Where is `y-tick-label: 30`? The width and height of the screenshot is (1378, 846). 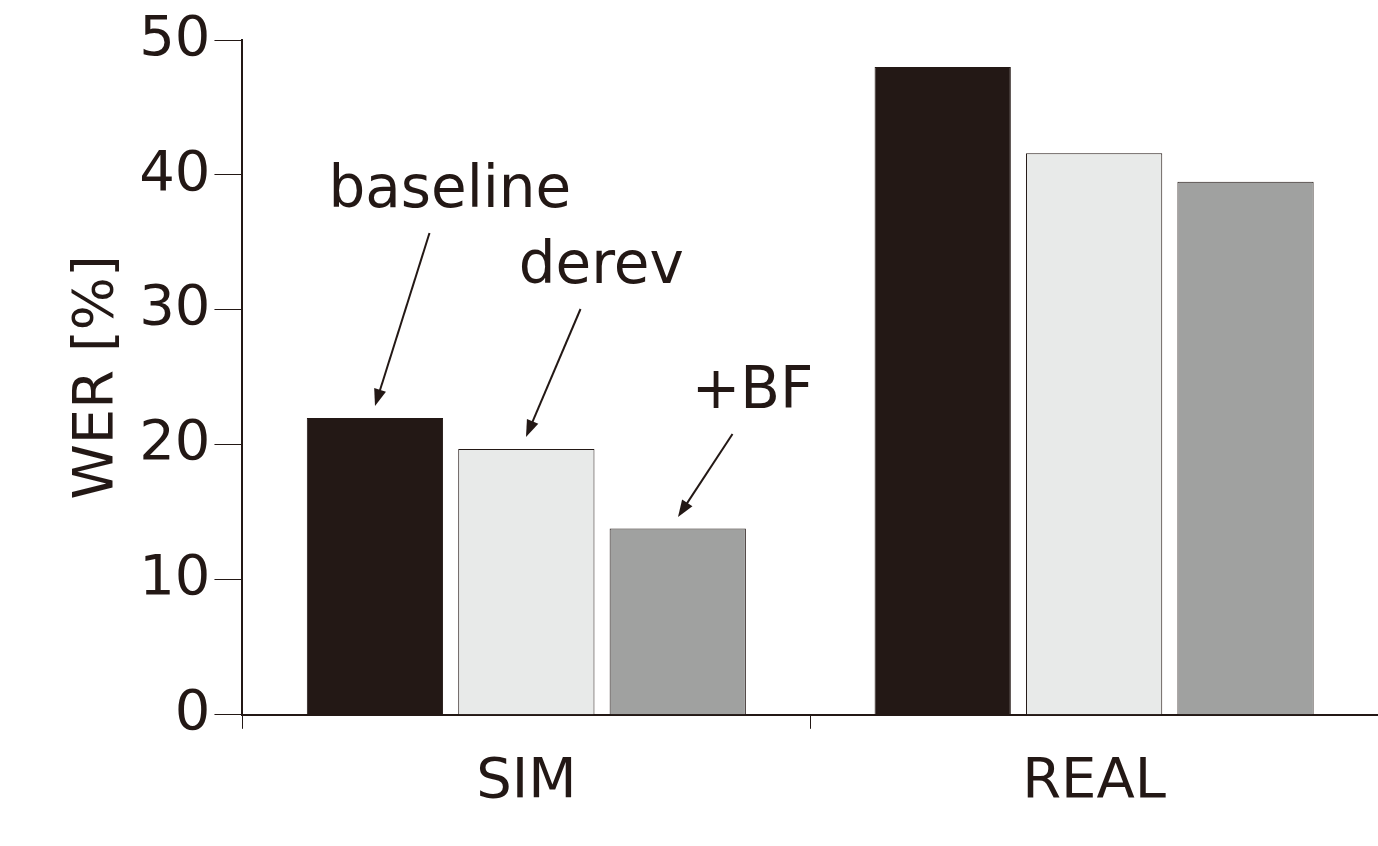
y-tick-label: 30 is located at coordinates (175, 305).